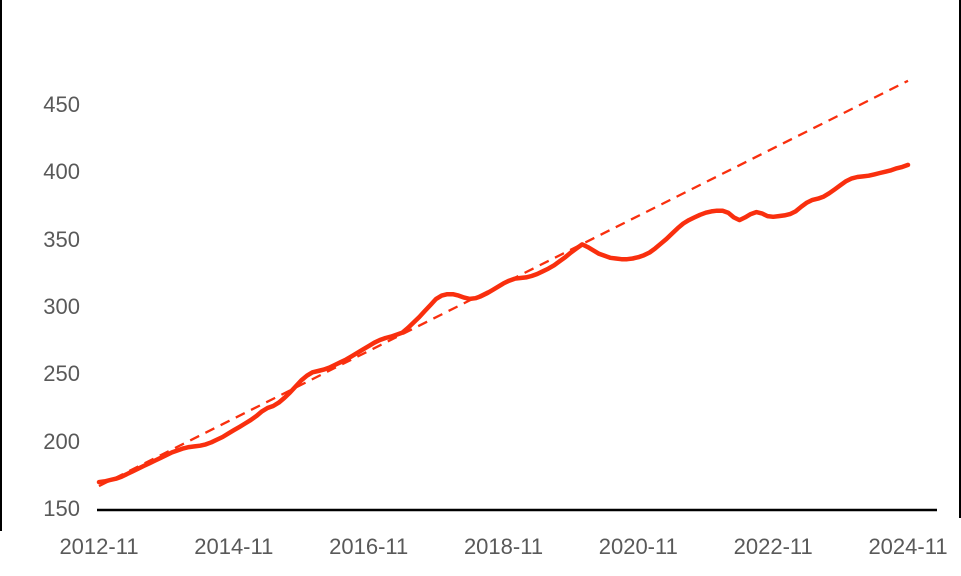 This screenshot has width=961, height=576. Describe the element at coordinates (234, 546) in the screenshot. I see `x-tick-label: 2014-11` at that location.